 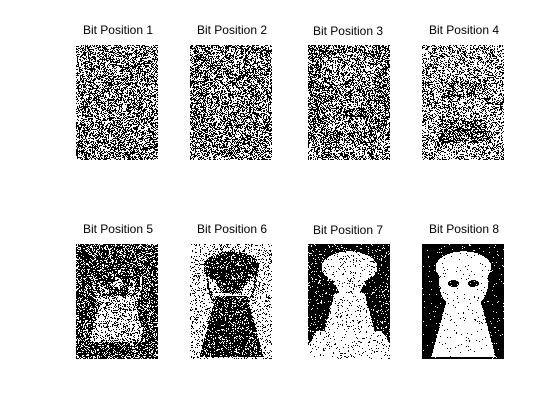 I want to click on panel-title: Bit Position 4, so click(x=464, y=30).